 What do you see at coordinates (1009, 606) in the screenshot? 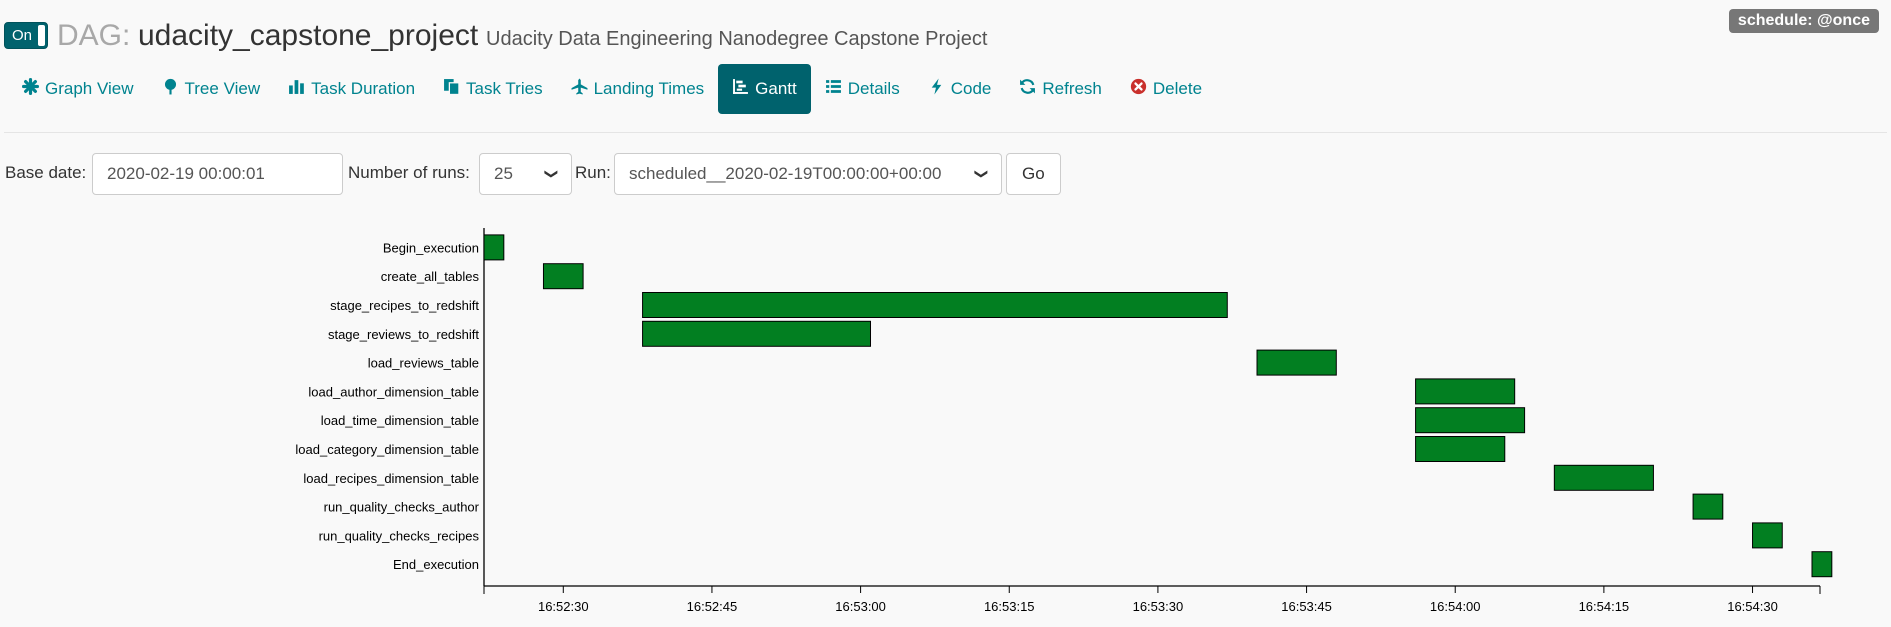
I see `x-tick-label: 16:53:15` at bounding box center [1009, 606].